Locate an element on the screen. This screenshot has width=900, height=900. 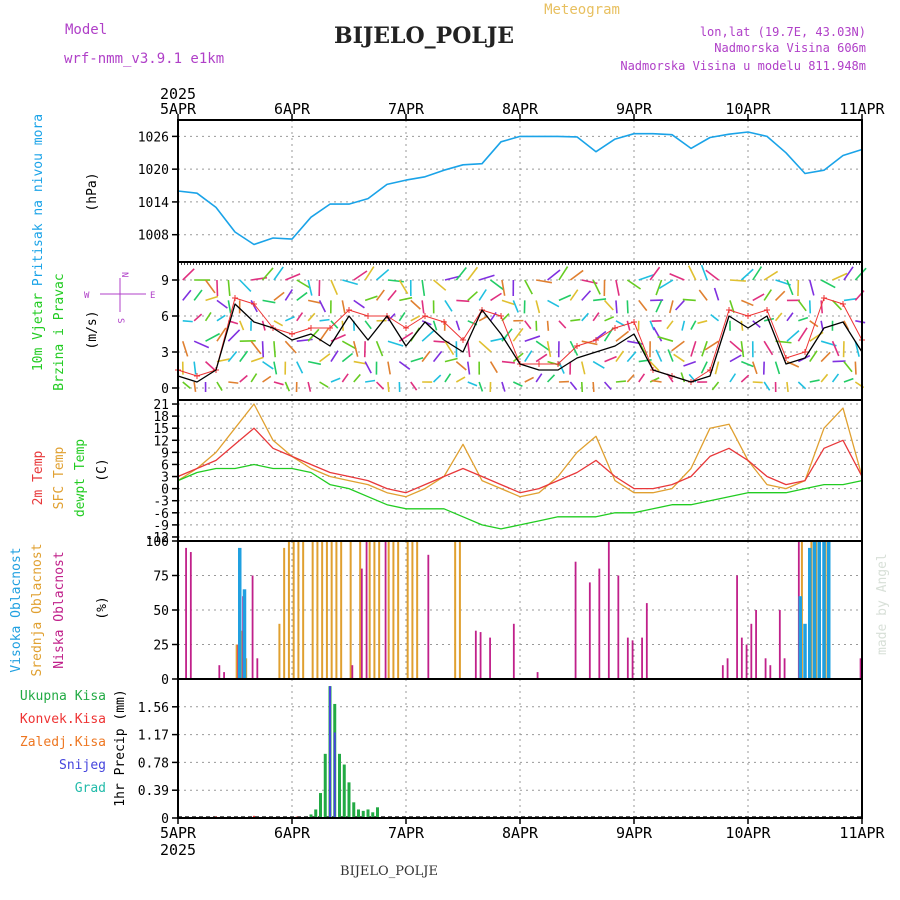
y-tick-label: 21 is located at coordinates (161, 405).